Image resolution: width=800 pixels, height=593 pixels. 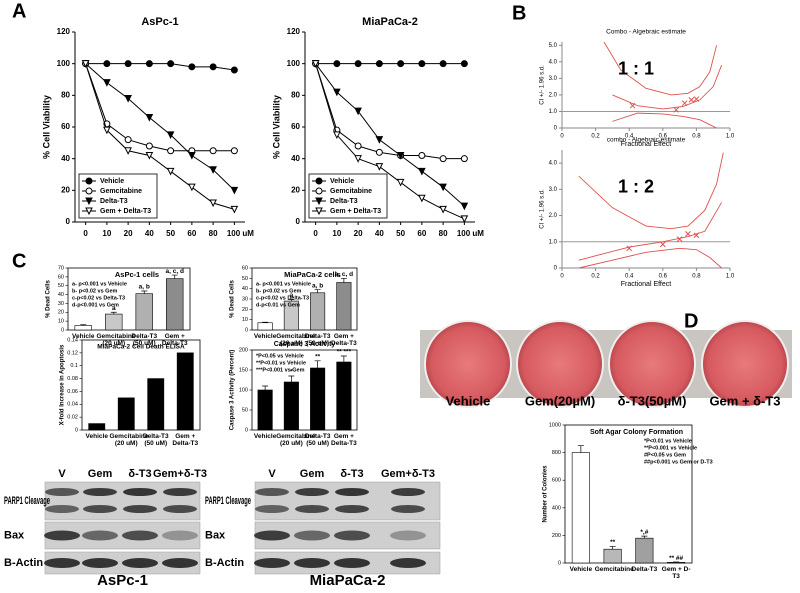 I want to click on x-tick-label: Gem + Delta-T3, so click(x=344, y=340).